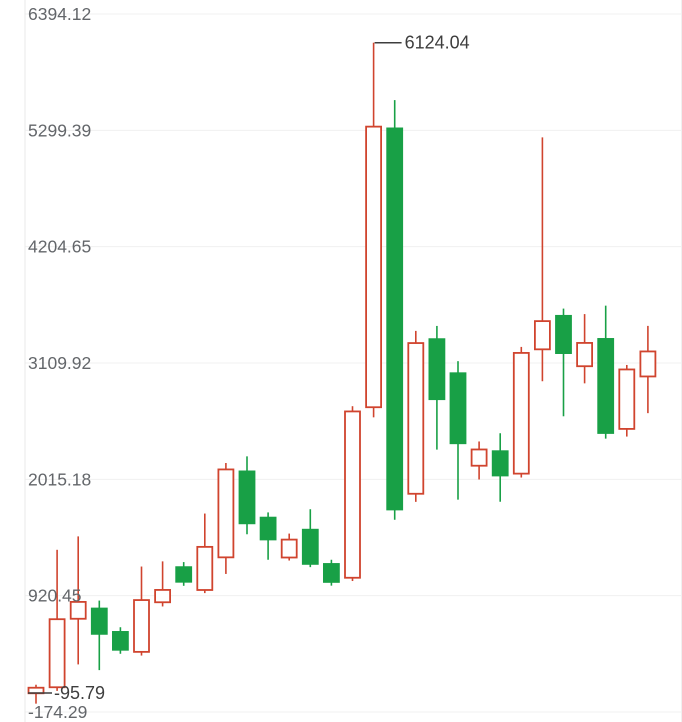  I want to click on y-axis-label: 3109.92, so click(59, 363).